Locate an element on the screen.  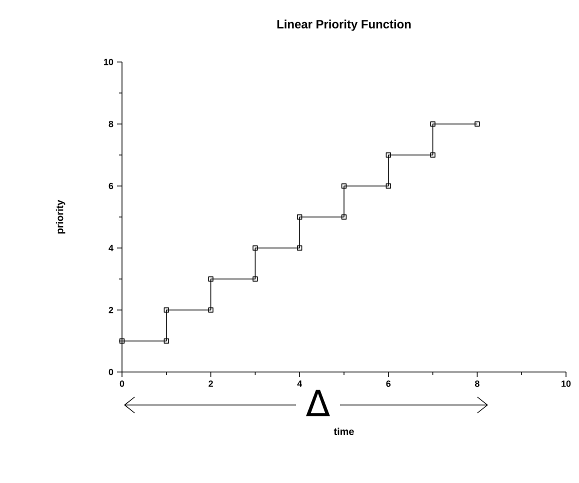
y-axis-title: priority is located at coordinates (61, 217).